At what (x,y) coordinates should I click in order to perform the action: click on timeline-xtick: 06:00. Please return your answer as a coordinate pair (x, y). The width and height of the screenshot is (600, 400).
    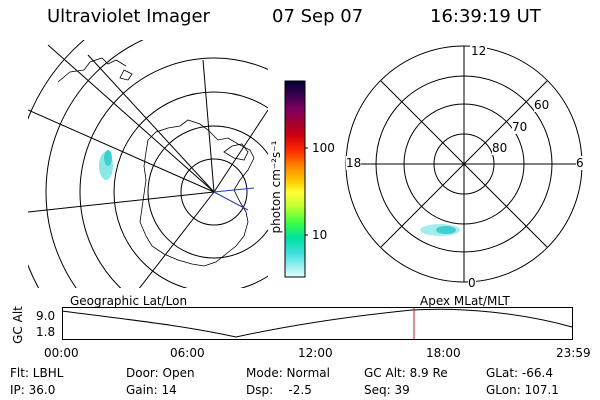
    Looking at the image, I should click on (187, 353).